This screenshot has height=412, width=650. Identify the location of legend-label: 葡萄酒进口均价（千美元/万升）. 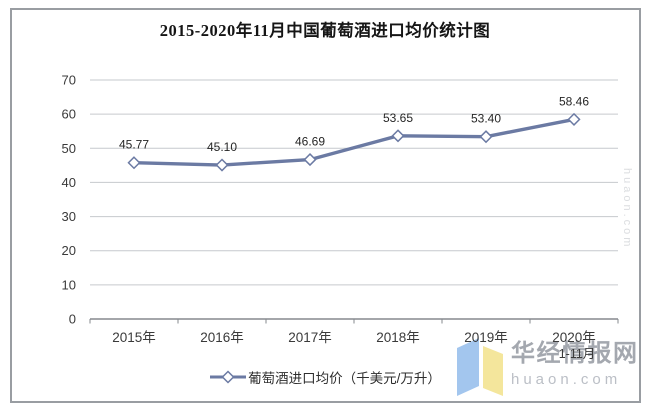
(344, 378).